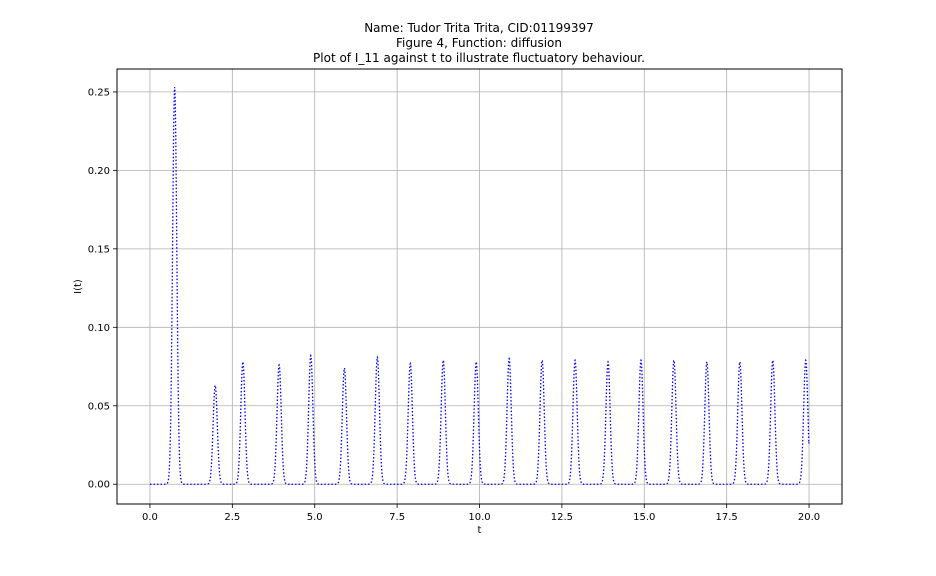  I want to click on chart-title-line-2: Figure 4, Function: diffusion, so click(479, 43).